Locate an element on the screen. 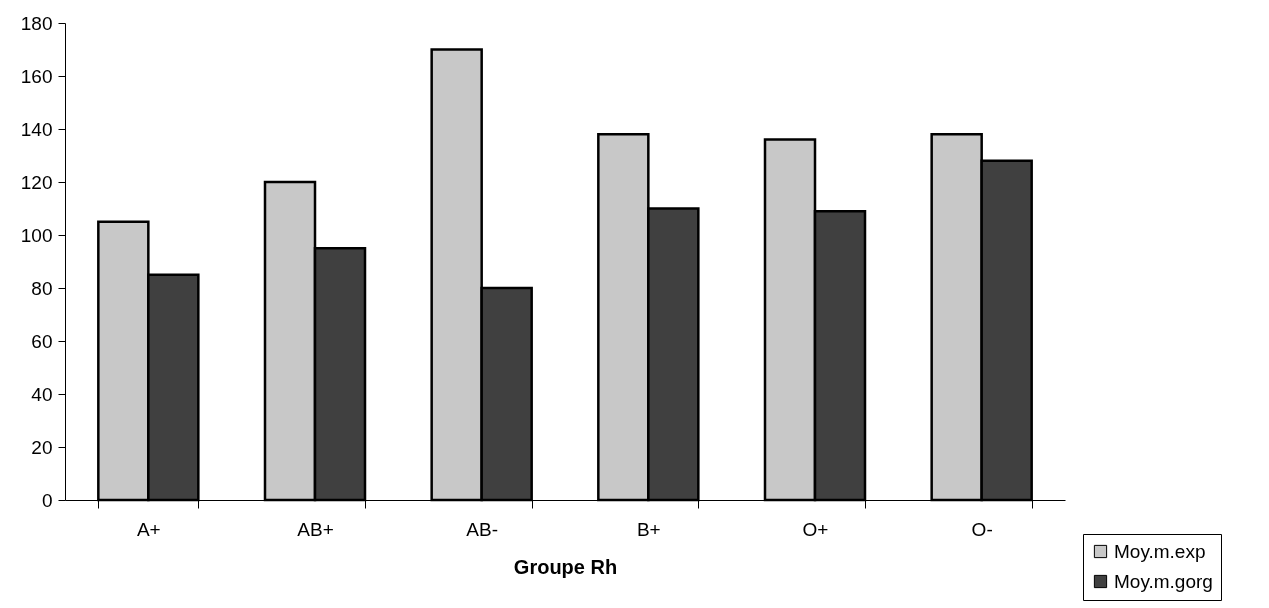 Image resolution: width=1269 pixels, height=608 pixels. y-tick-label: 180 is located at coordinates (36, 23).